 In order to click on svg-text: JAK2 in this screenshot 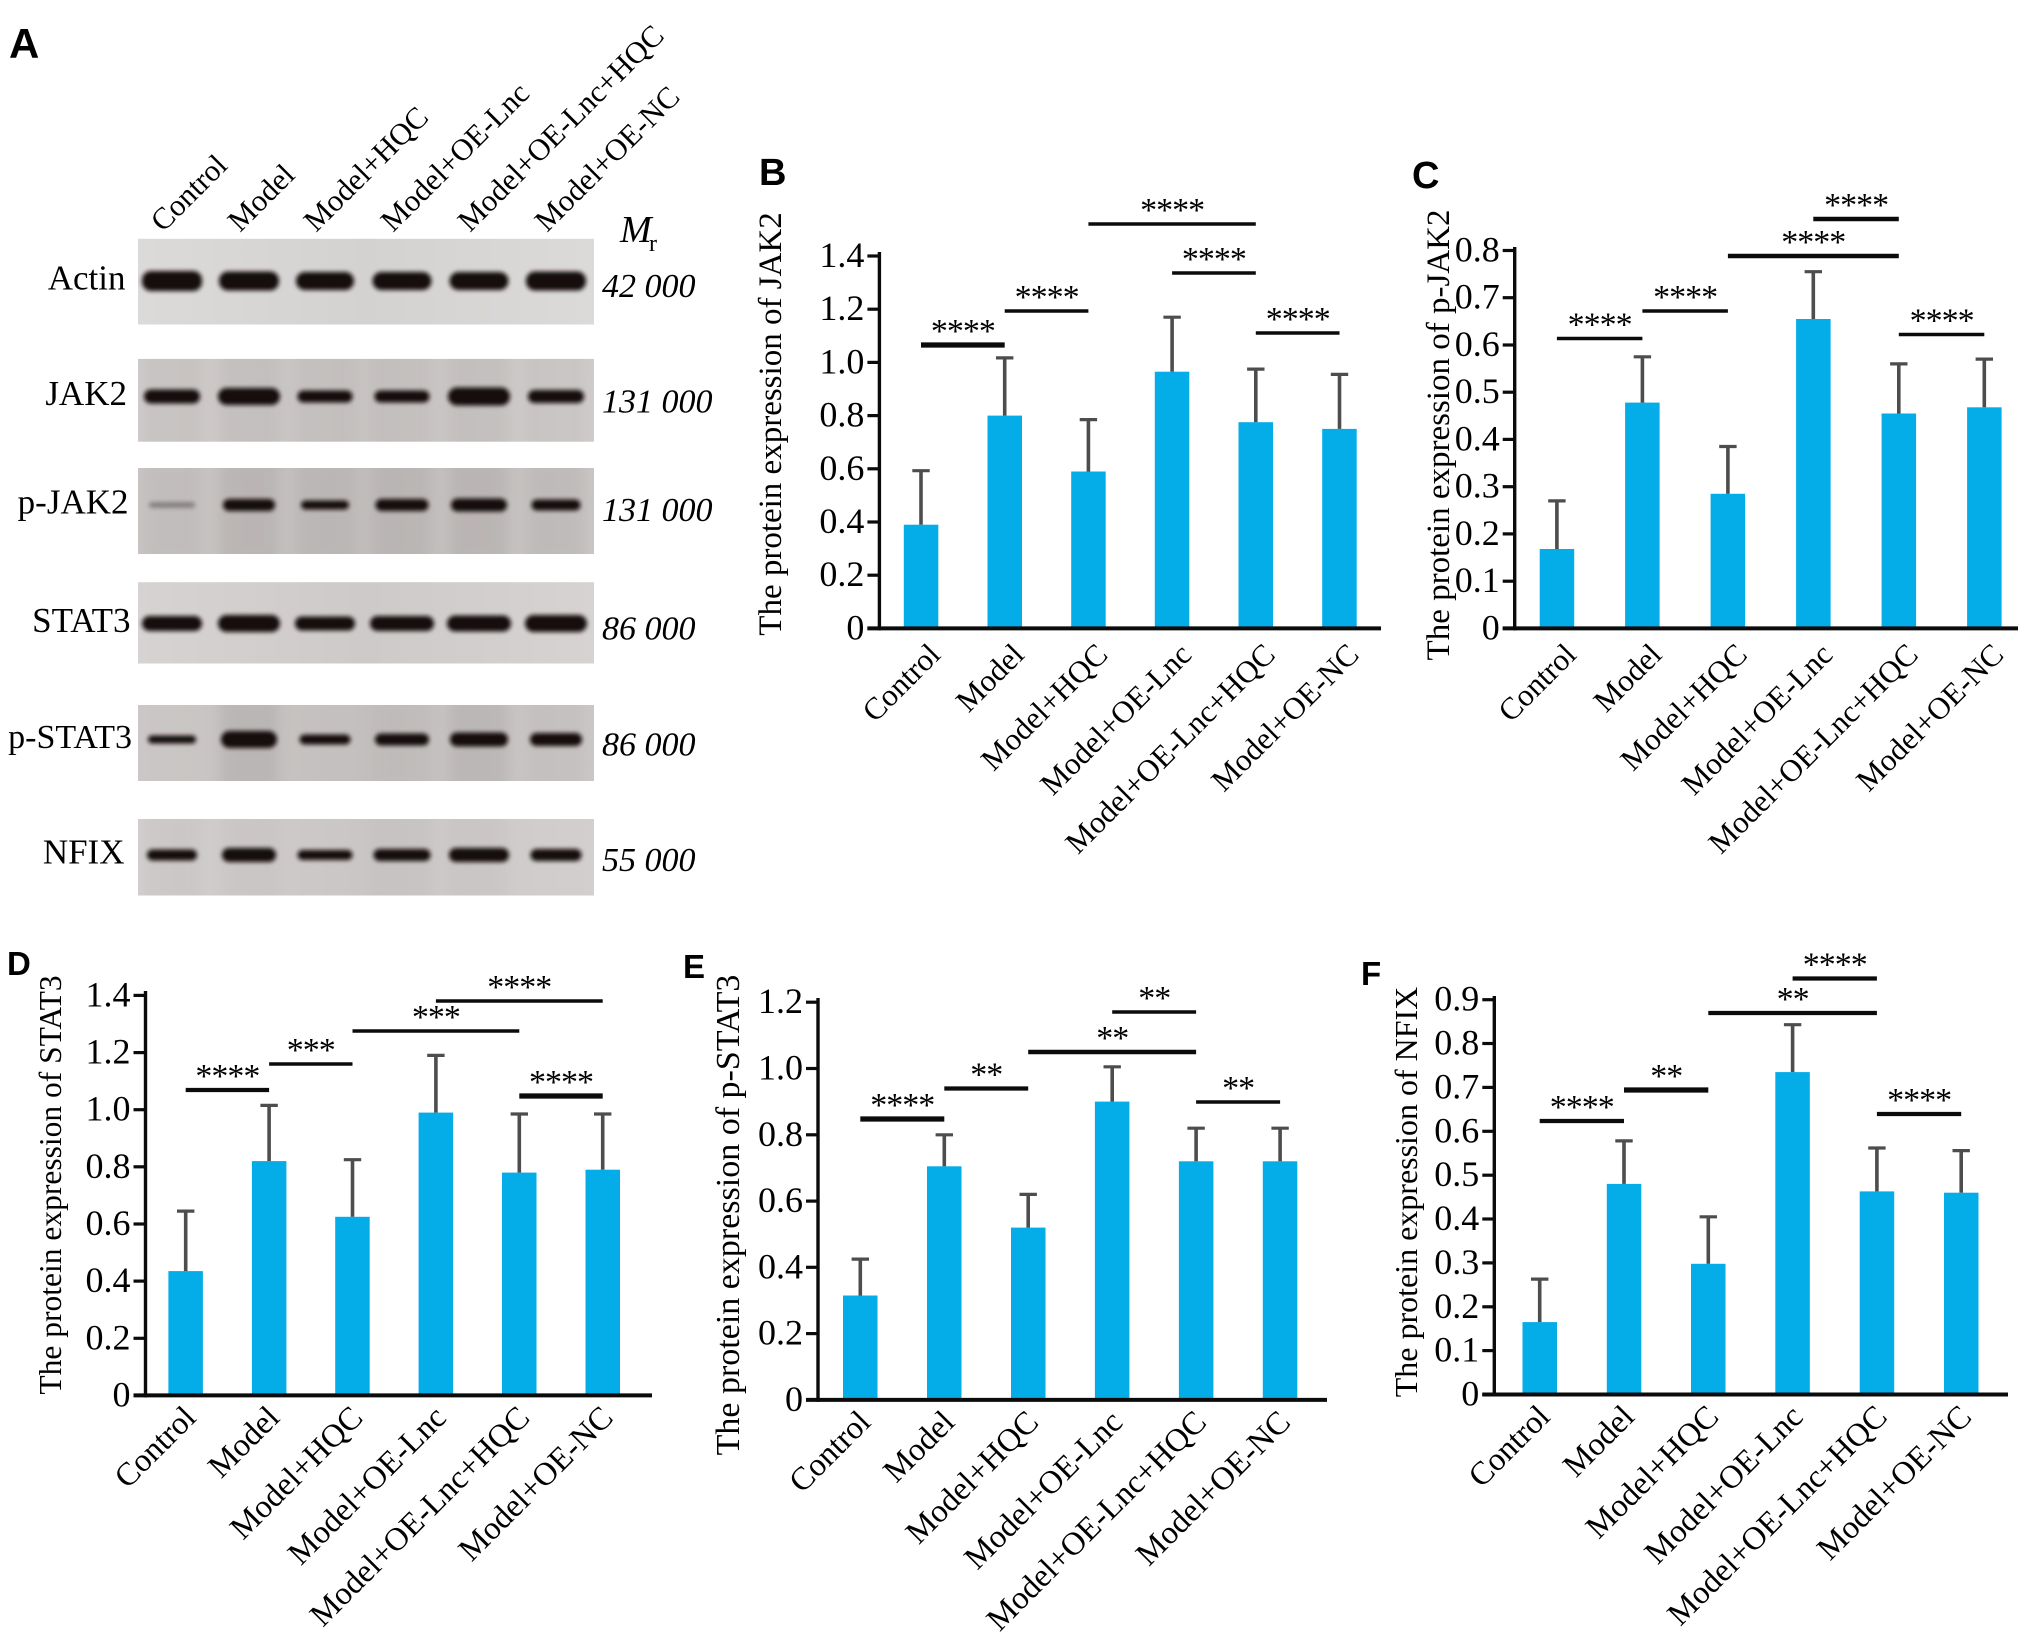, I will do `click(86, 393)`.